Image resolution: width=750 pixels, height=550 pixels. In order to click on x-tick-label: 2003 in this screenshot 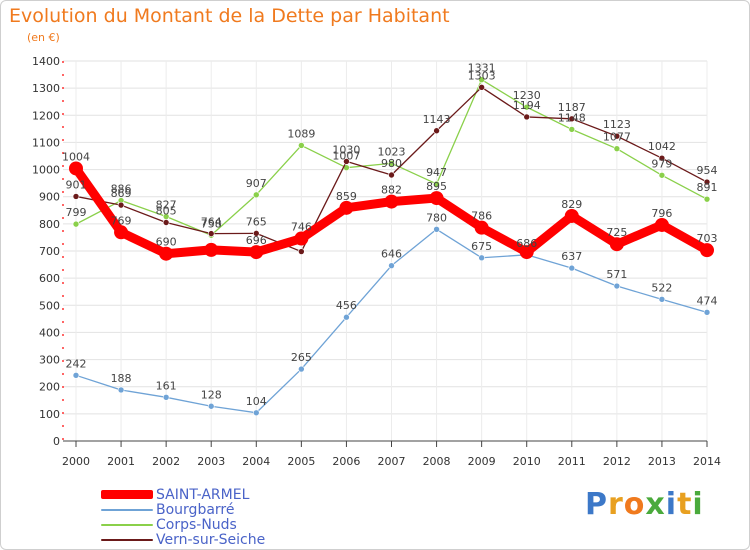, I will do `click(211, 461)`.